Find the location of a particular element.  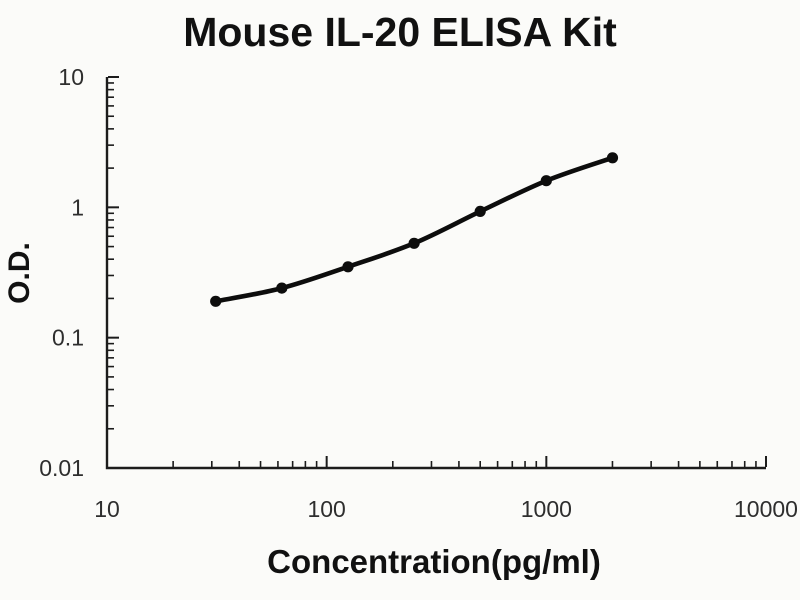

x-tick-label: 10 is located at coordinates (107, 509).